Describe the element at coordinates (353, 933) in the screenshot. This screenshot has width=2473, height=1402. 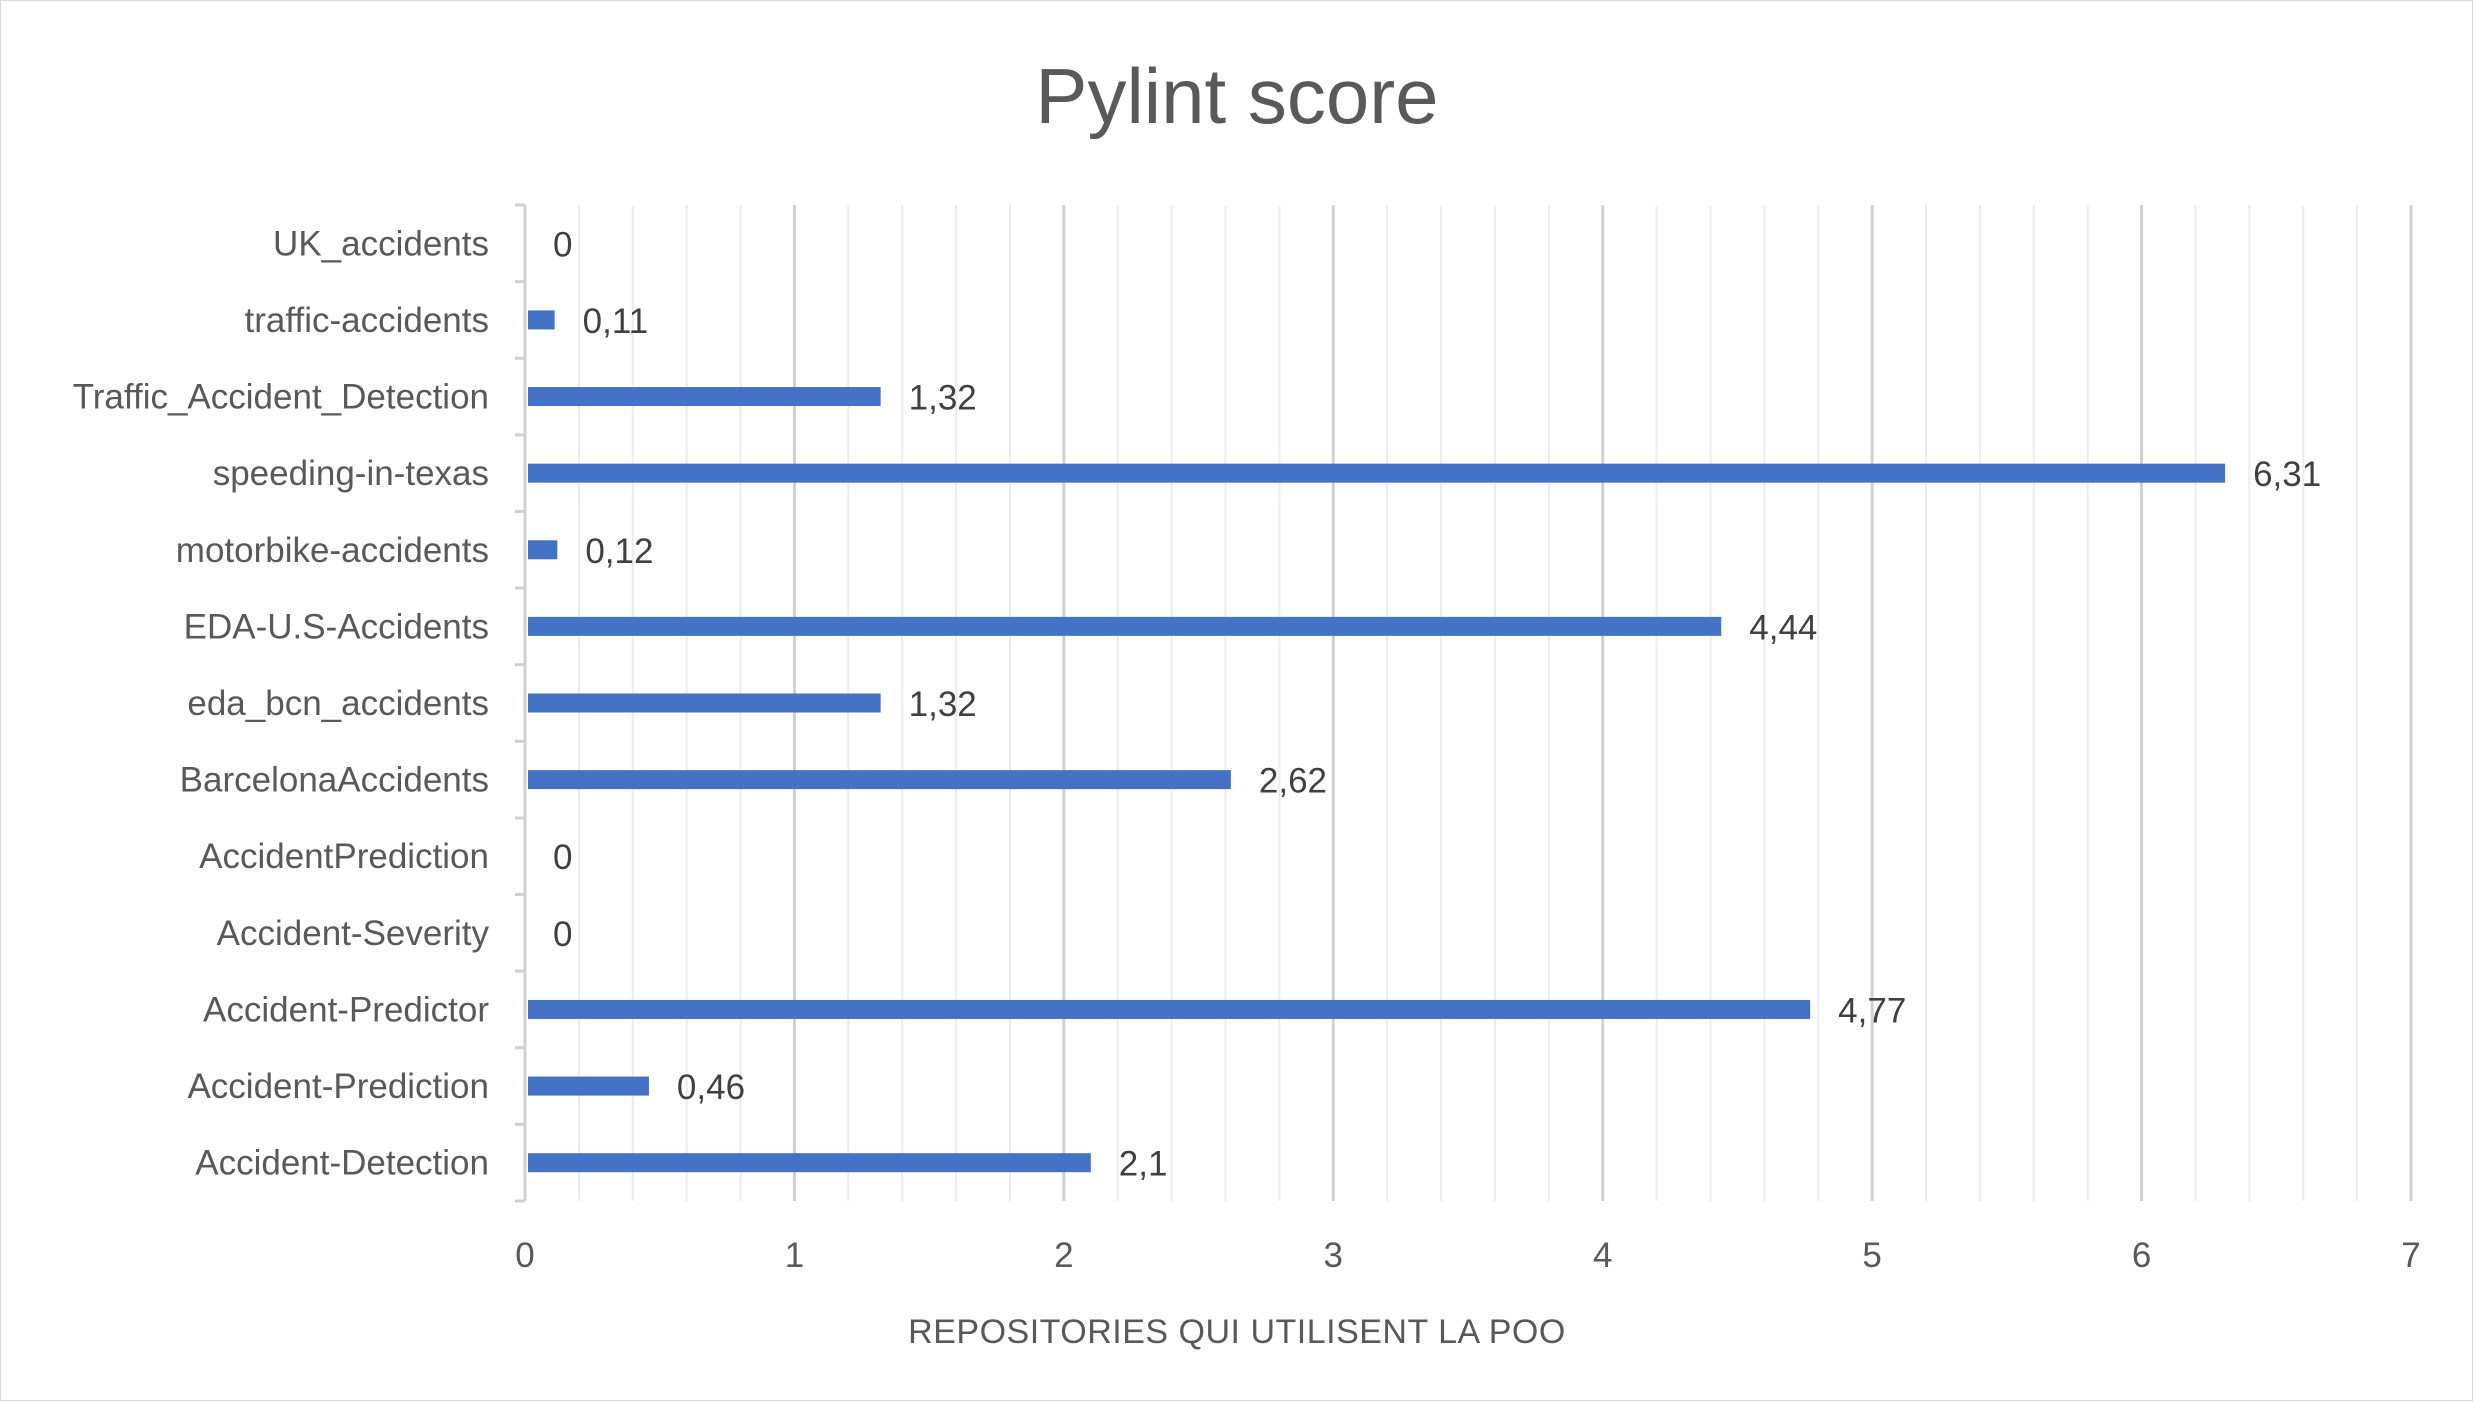
I see `category-label: Accident-Severity` at that location.